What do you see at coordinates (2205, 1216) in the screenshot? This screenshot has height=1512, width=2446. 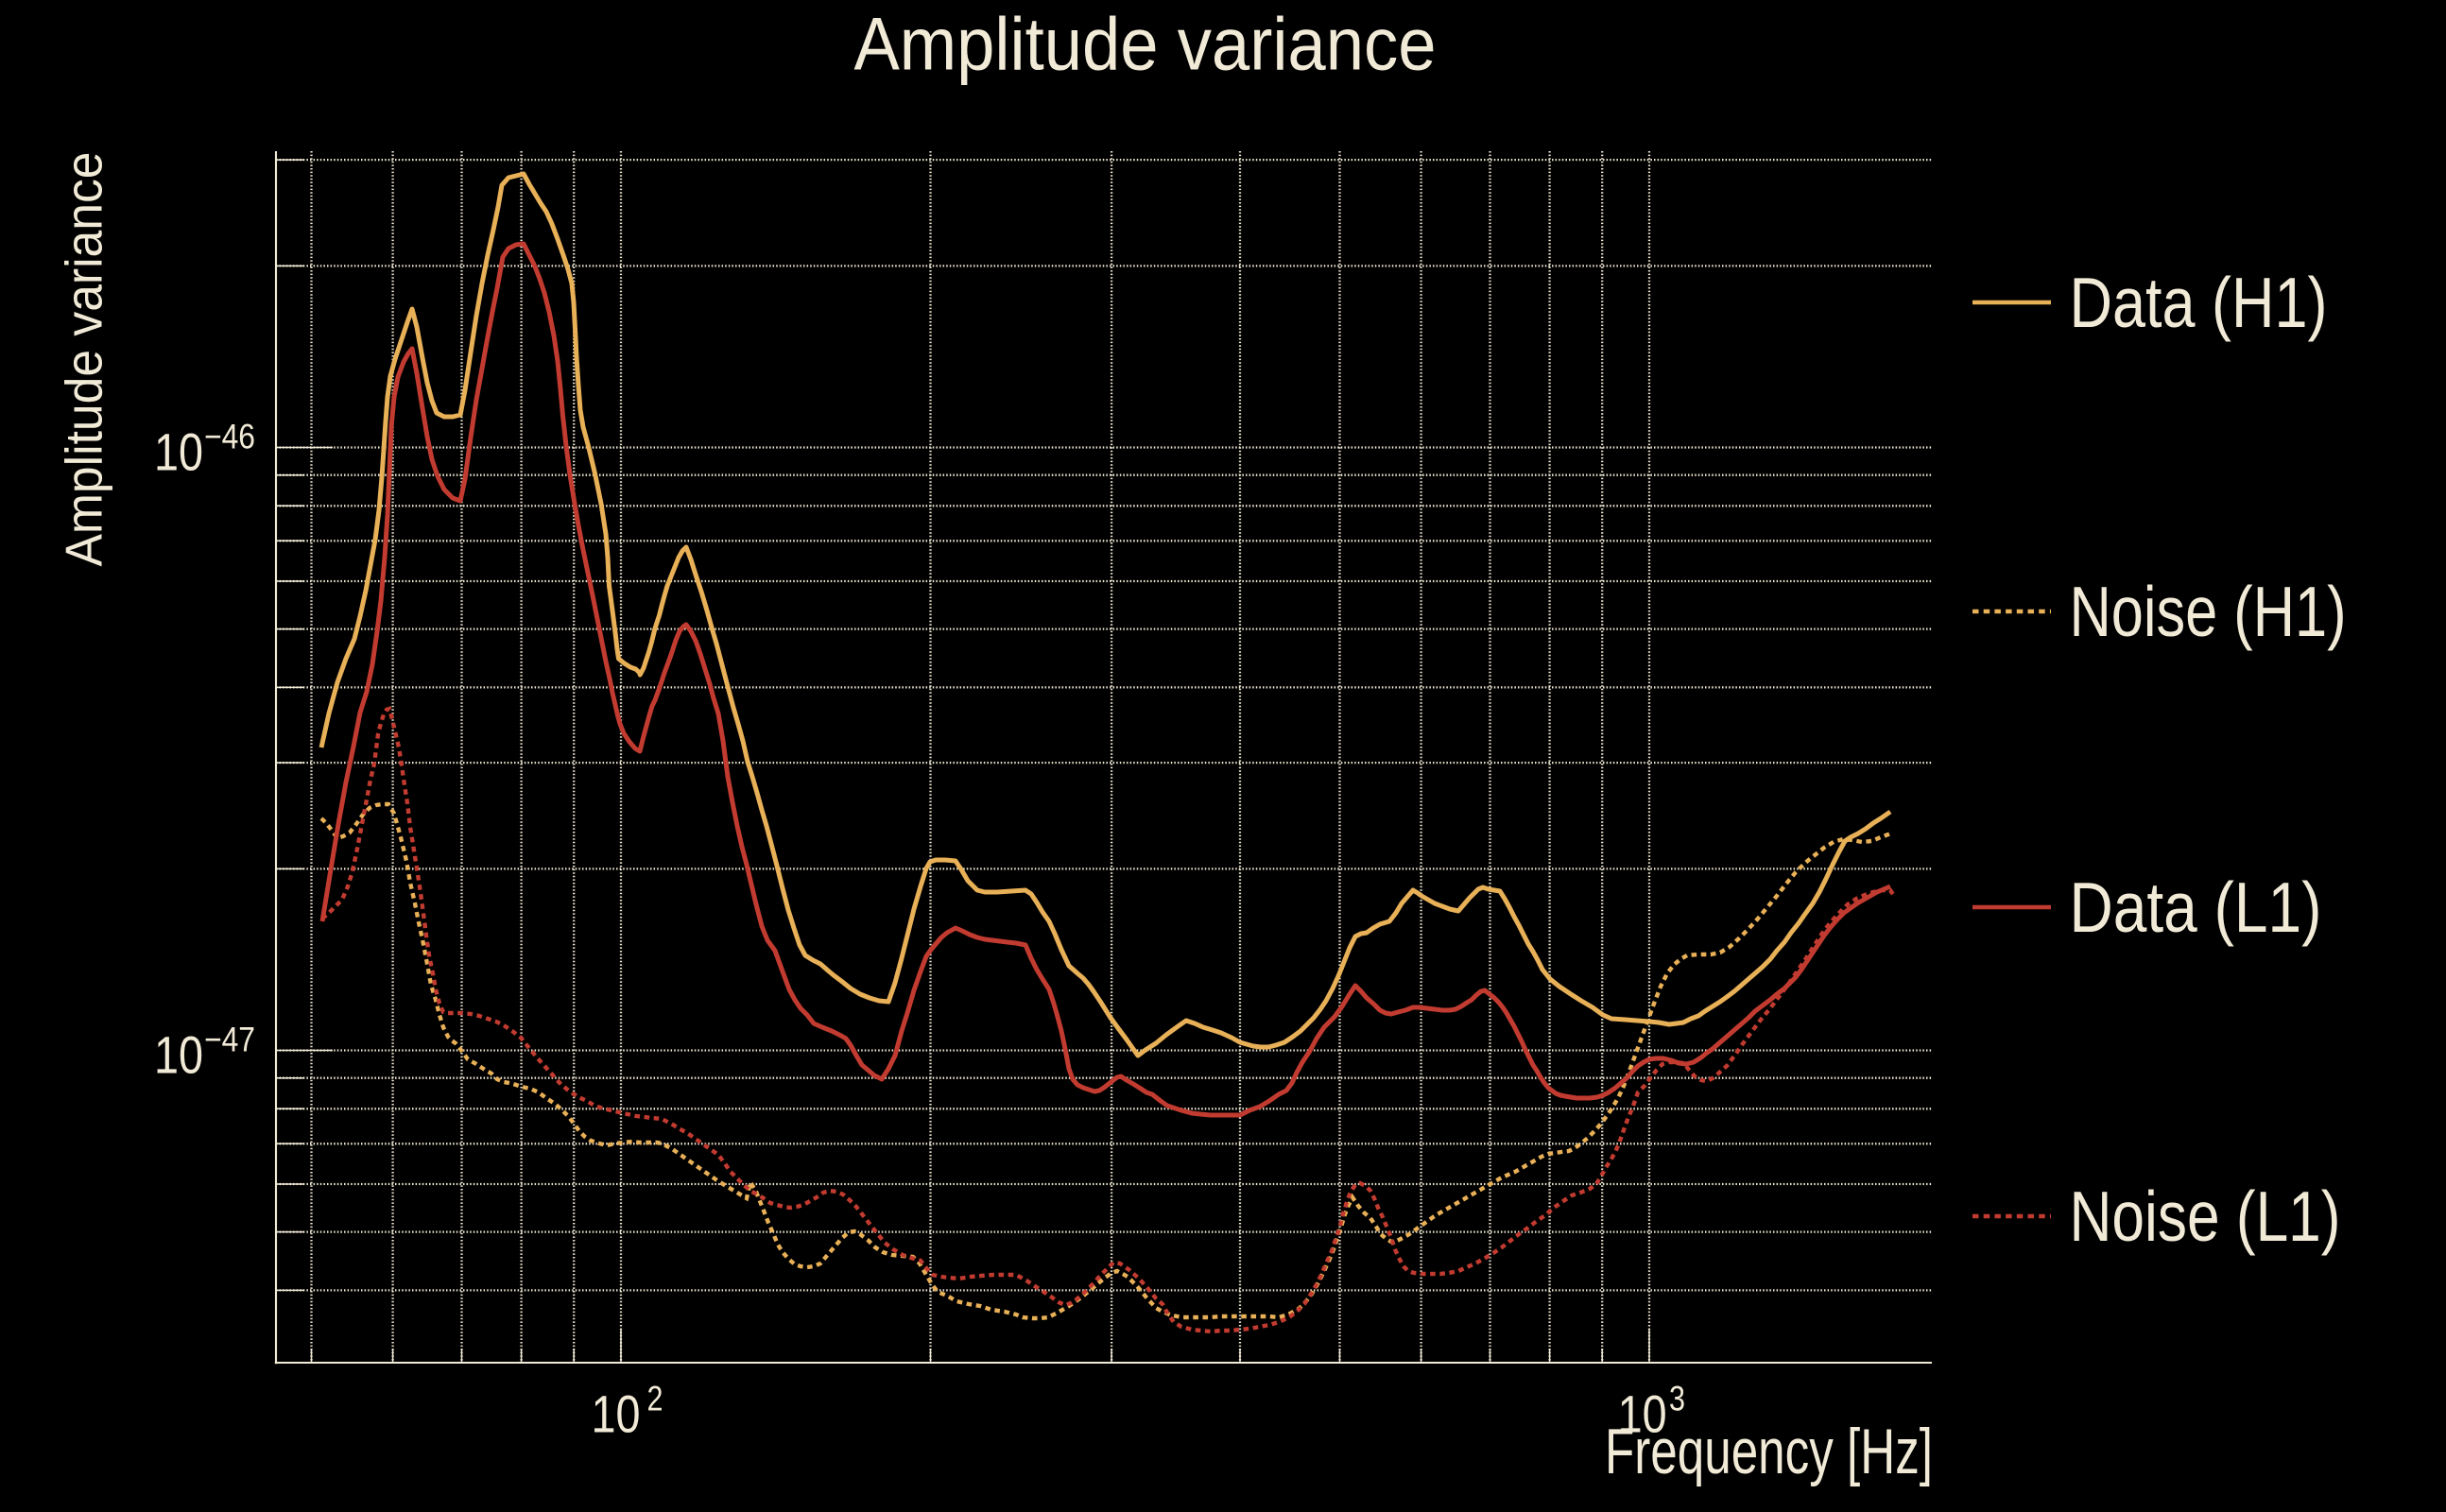 I see `svg-text: Noise (L1)` at bounding box center [2205, 1216].